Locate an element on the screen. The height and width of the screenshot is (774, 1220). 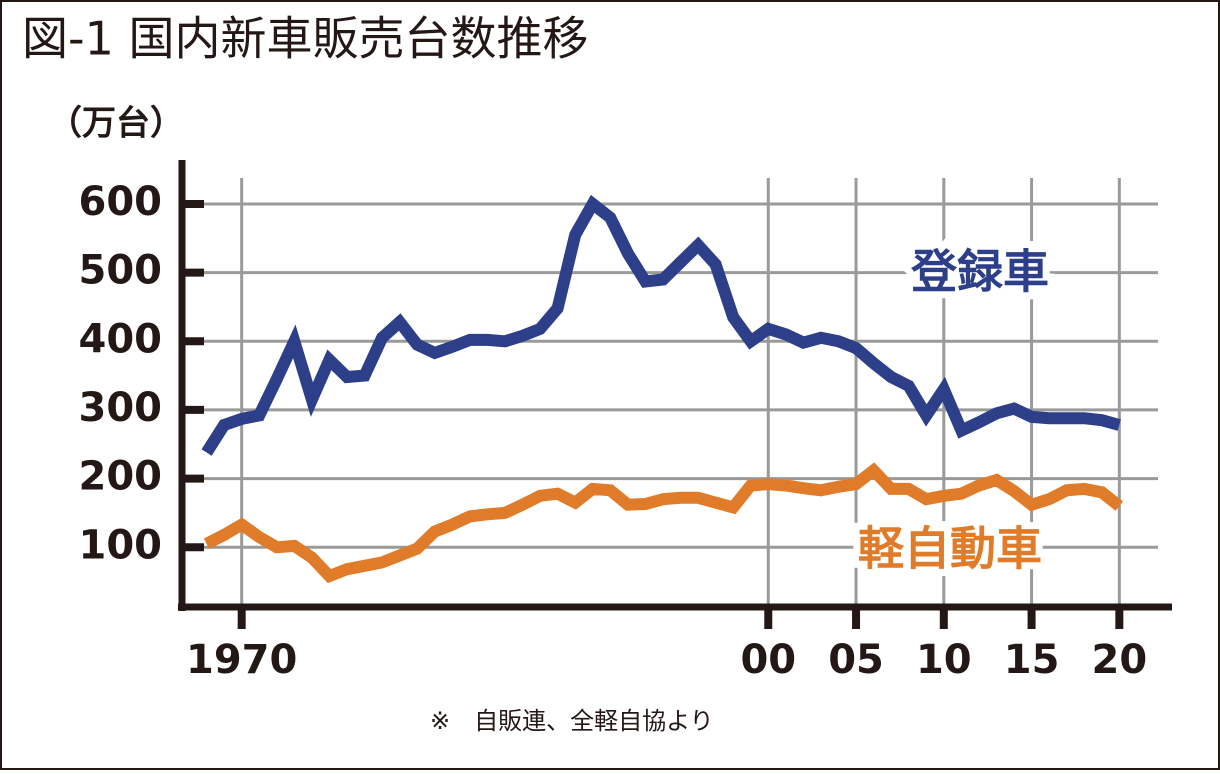
y-tick-label: 500 is located at coordinates (121, 271).